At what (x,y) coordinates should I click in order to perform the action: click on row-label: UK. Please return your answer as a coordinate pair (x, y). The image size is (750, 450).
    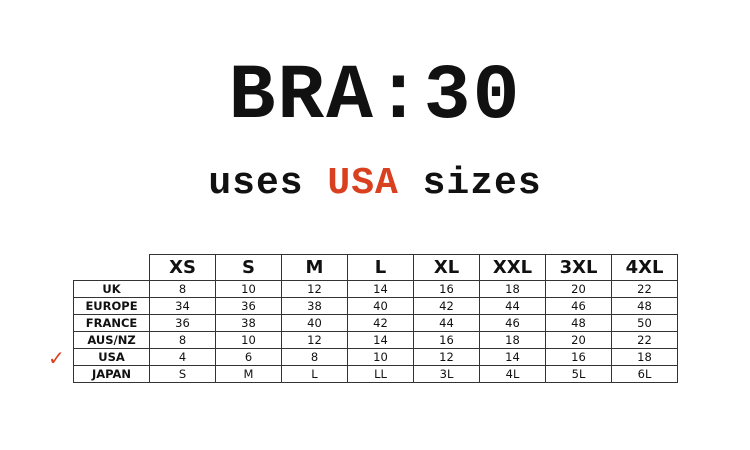
    Looking at the image, I should click on (111, 289).